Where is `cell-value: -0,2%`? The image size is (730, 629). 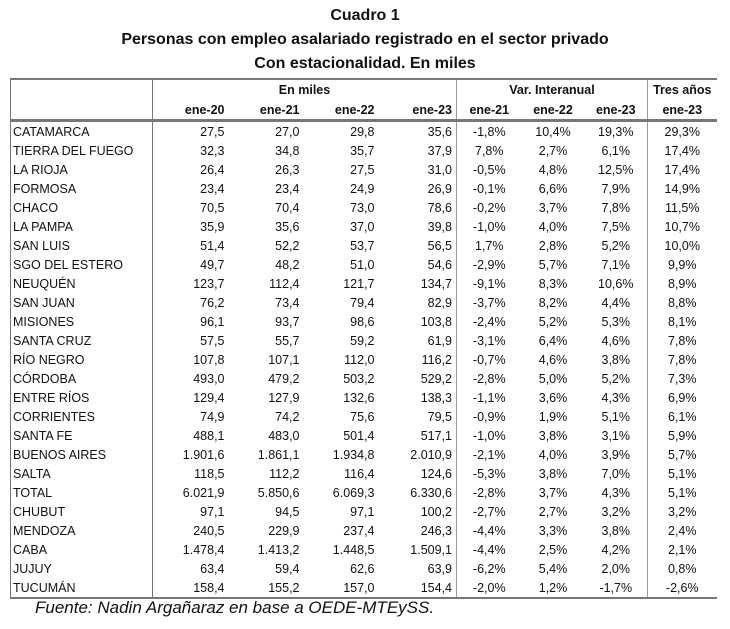 cell-value: -0,2% is located at coordinates (489, 207).